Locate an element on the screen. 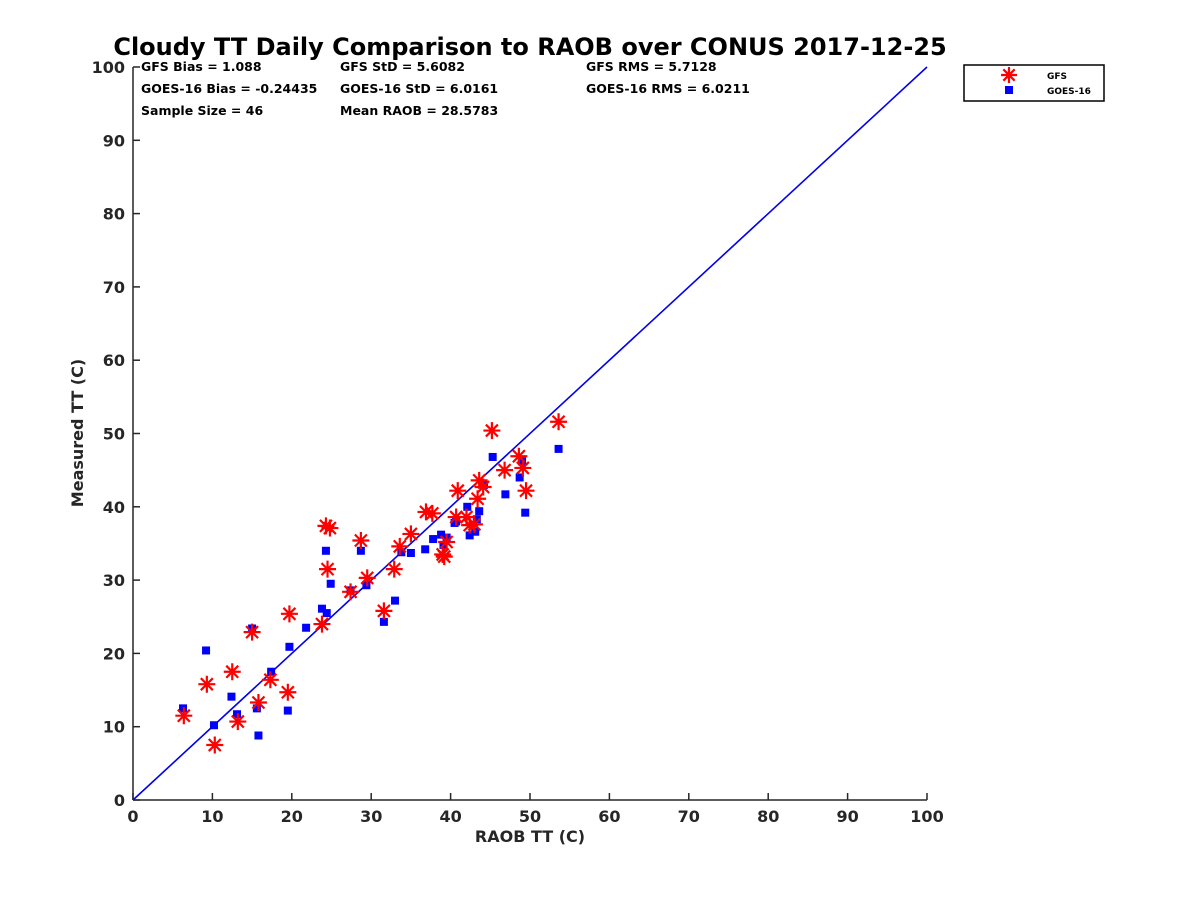 Image resolution: width=1200 pixels, height=900 pixels. stat-sample-size: Sample Size = 46 is located at coordinates (202, 110).